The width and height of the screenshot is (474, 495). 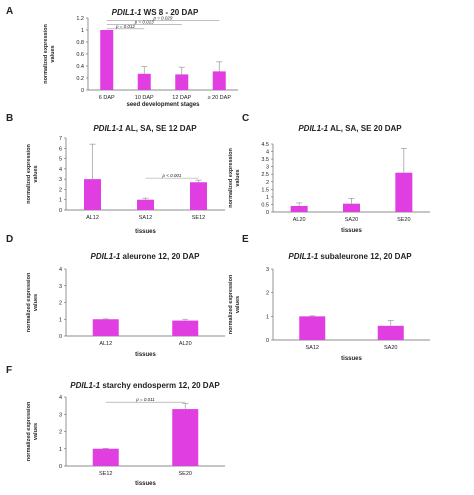 What do you see at coordinates (107, 98) in the screenshot?
I see `x-tick-label: 6 DAP` at bounding box center [107, 98].